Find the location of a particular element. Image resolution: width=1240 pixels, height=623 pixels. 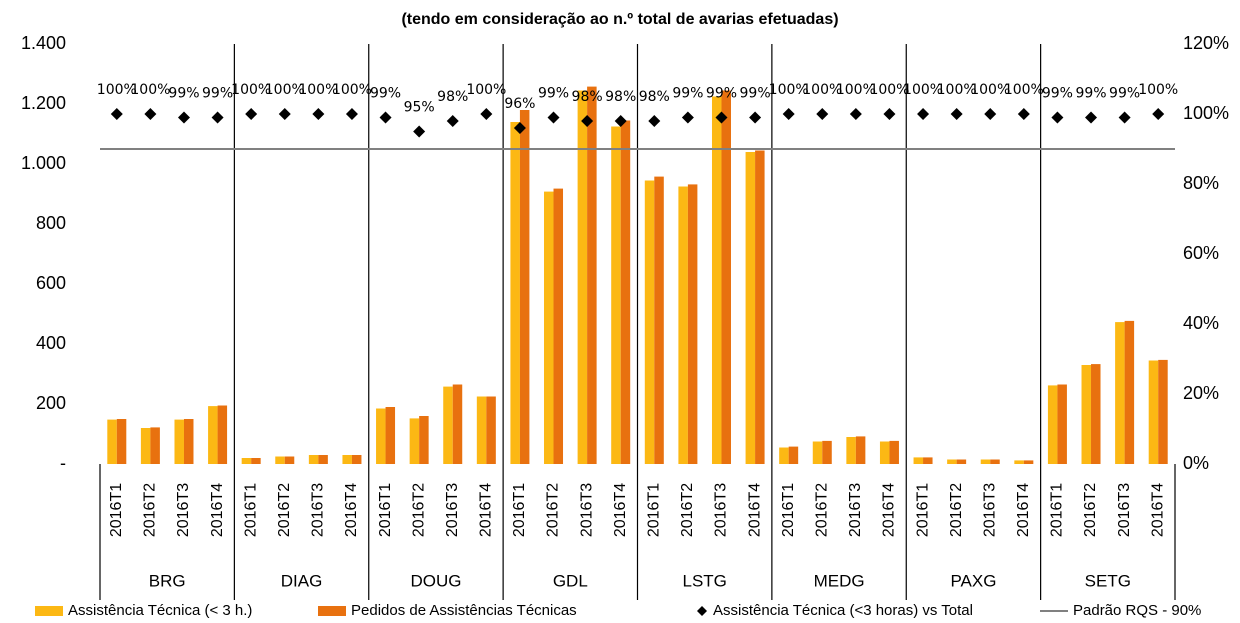

y-tick-label: 800 is located at coordinates (51, 223).